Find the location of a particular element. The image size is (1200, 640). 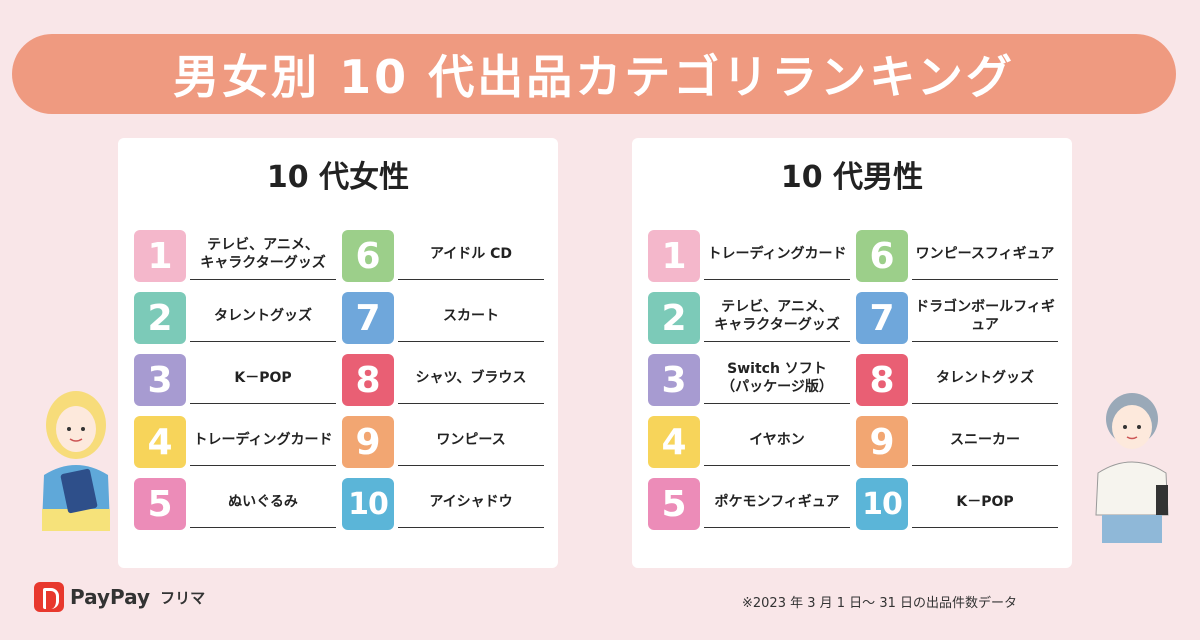

list-item: 5 ポケモンフィギュア is located at coordinates (750, 505).